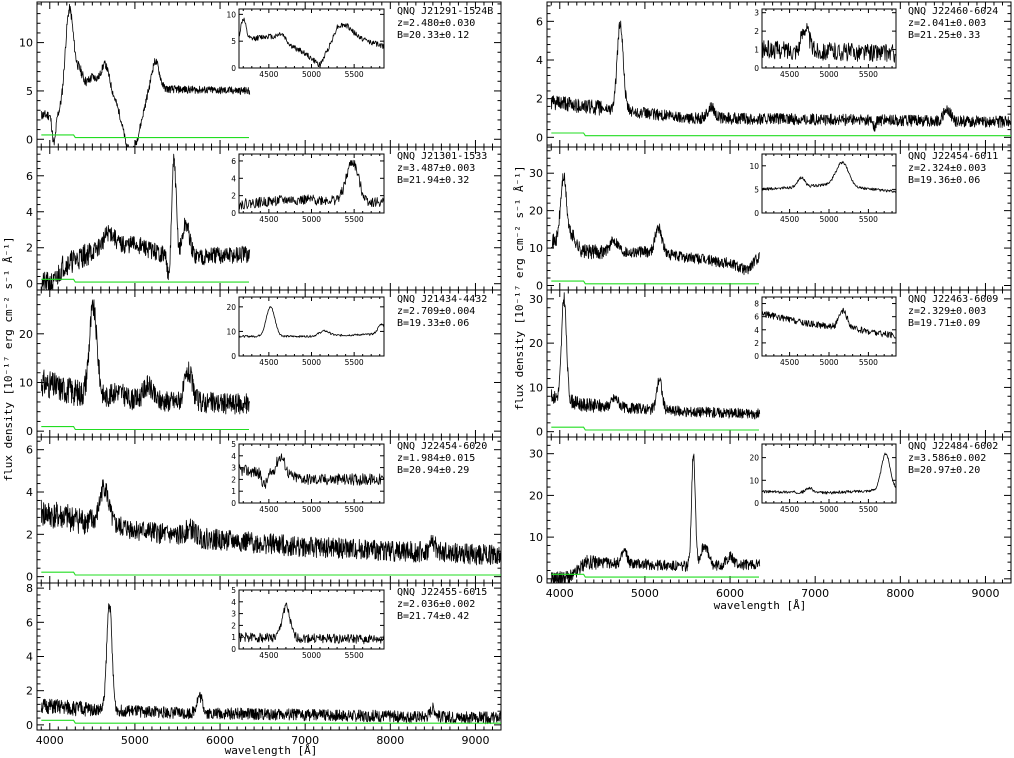 Image resolution: width=1014 pixels, height=758 pixels. What do you see at coordinates (29, 91) in the screenshot?
I see `y-tick-label: 5` at bounding box center [29, 91].